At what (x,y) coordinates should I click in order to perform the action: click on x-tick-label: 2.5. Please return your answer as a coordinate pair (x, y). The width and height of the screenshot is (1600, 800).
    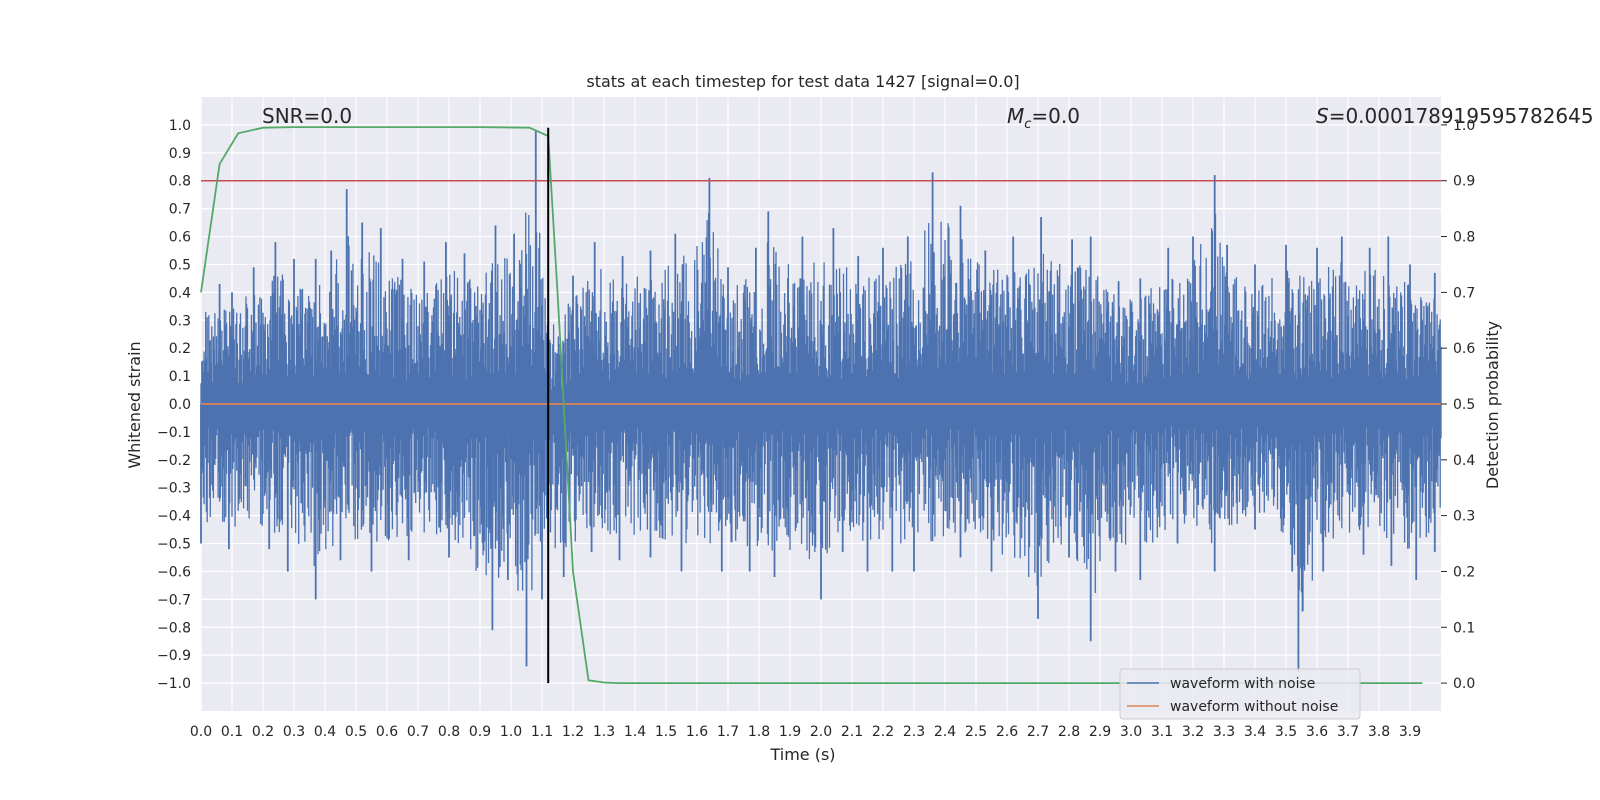
    Looking at the image, I should click on (976, 732).